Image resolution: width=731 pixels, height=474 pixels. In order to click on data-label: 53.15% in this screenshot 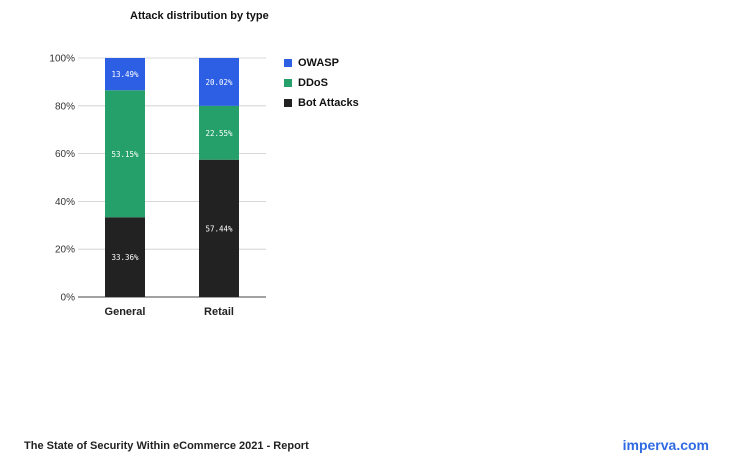, I will do `click(125, 154)`.